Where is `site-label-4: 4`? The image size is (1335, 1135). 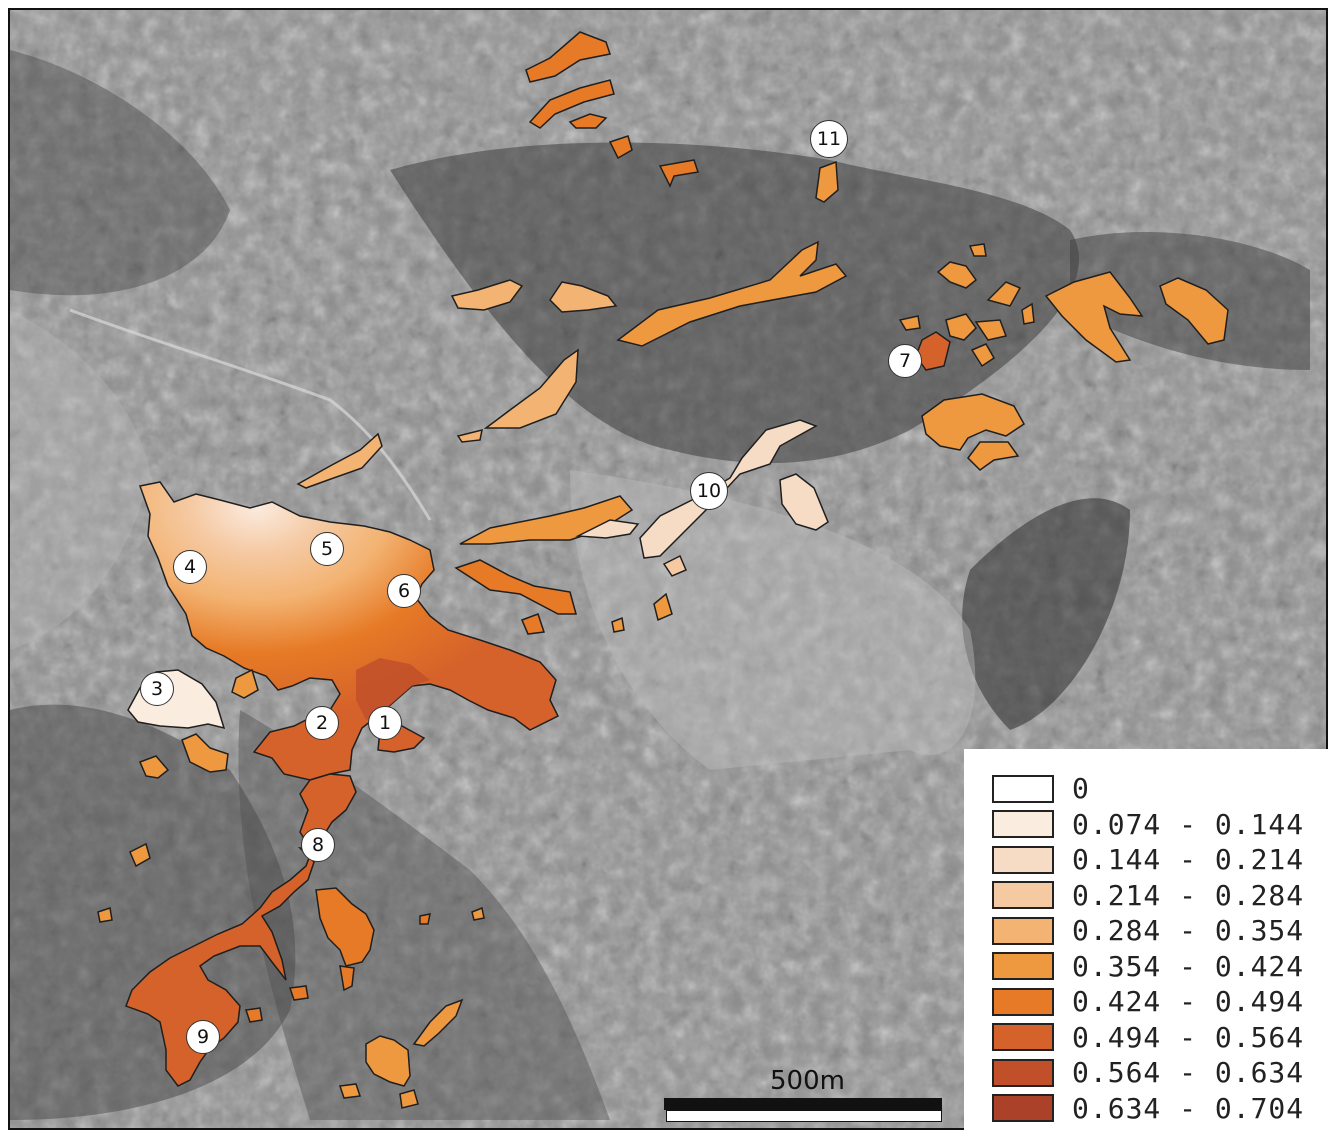 site-label-4: 4 is located at coordinates (190, 567).